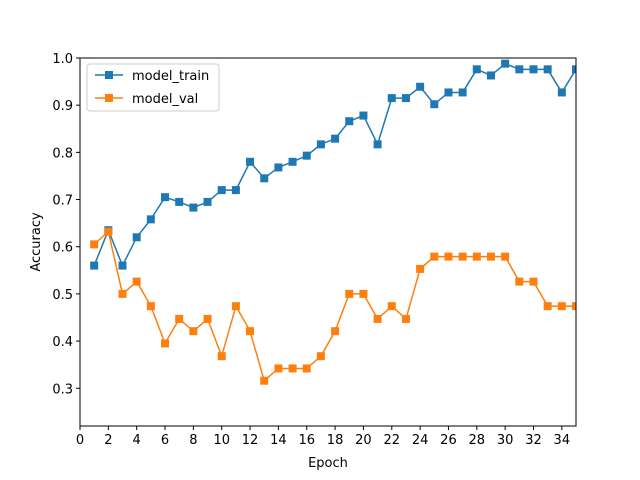  What do you see at coordinates (36, 242) in the screenshot?
I see `y-axis-label: Accuracy` at bounding box center [36, 242].